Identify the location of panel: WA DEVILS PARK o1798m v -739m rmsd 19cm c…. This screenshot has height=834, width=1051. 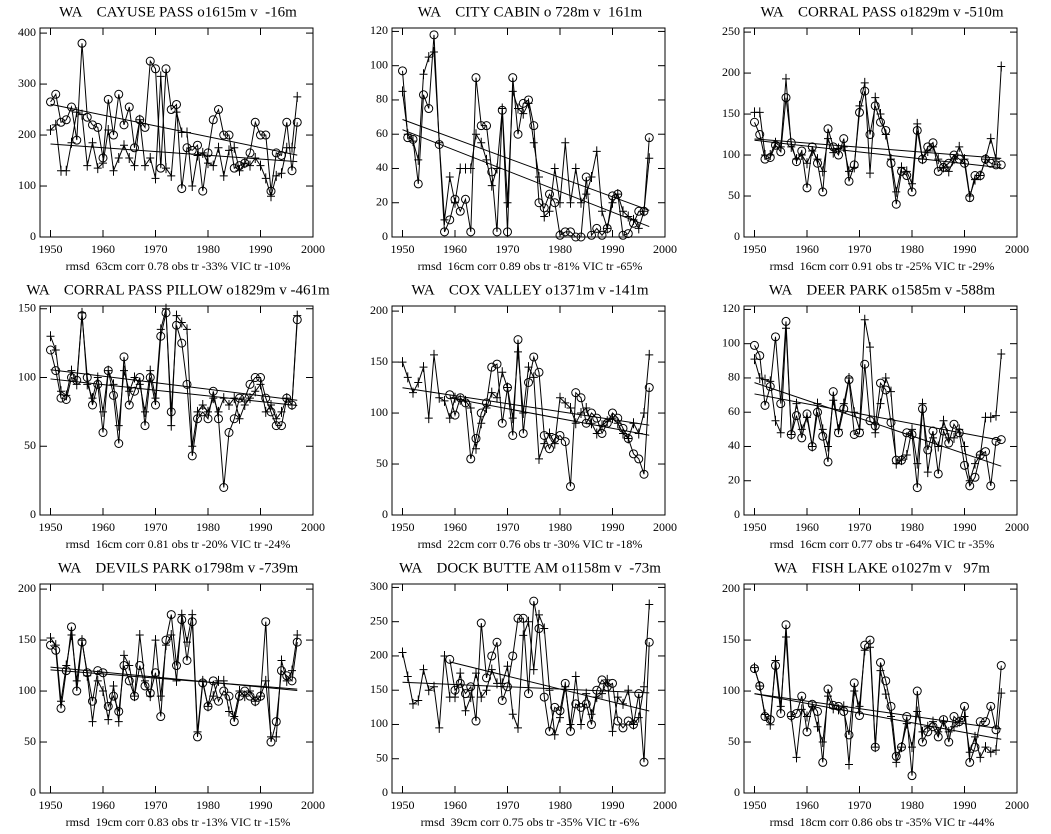
(171, 694).